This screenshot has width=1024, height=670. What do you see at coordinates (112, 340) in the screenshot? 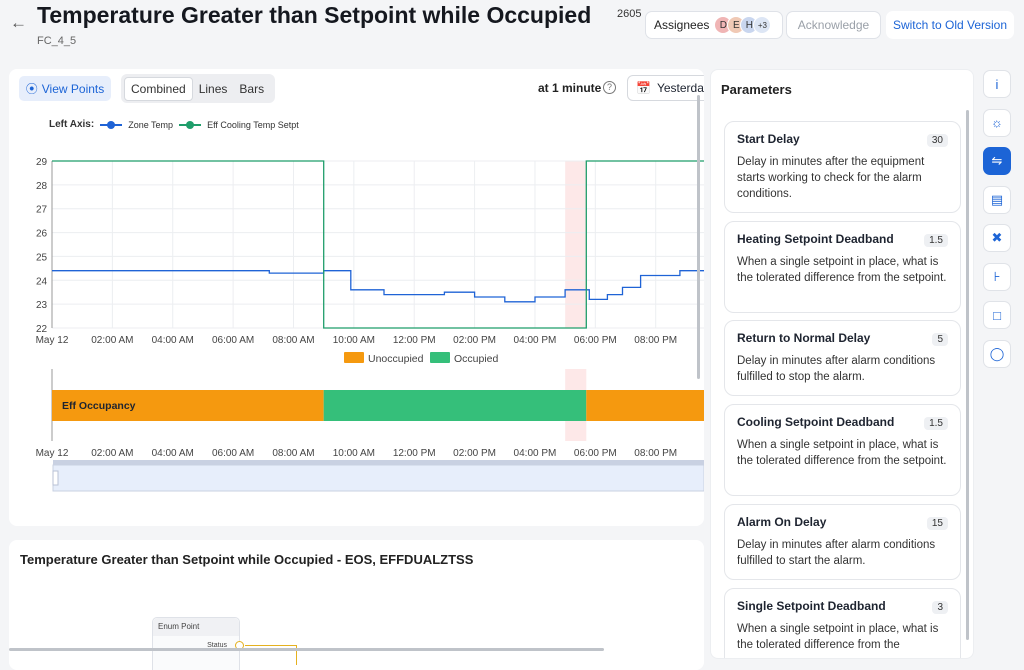
I see `x-tick-label: 02:00 AM` at bounding box center [112, 340].